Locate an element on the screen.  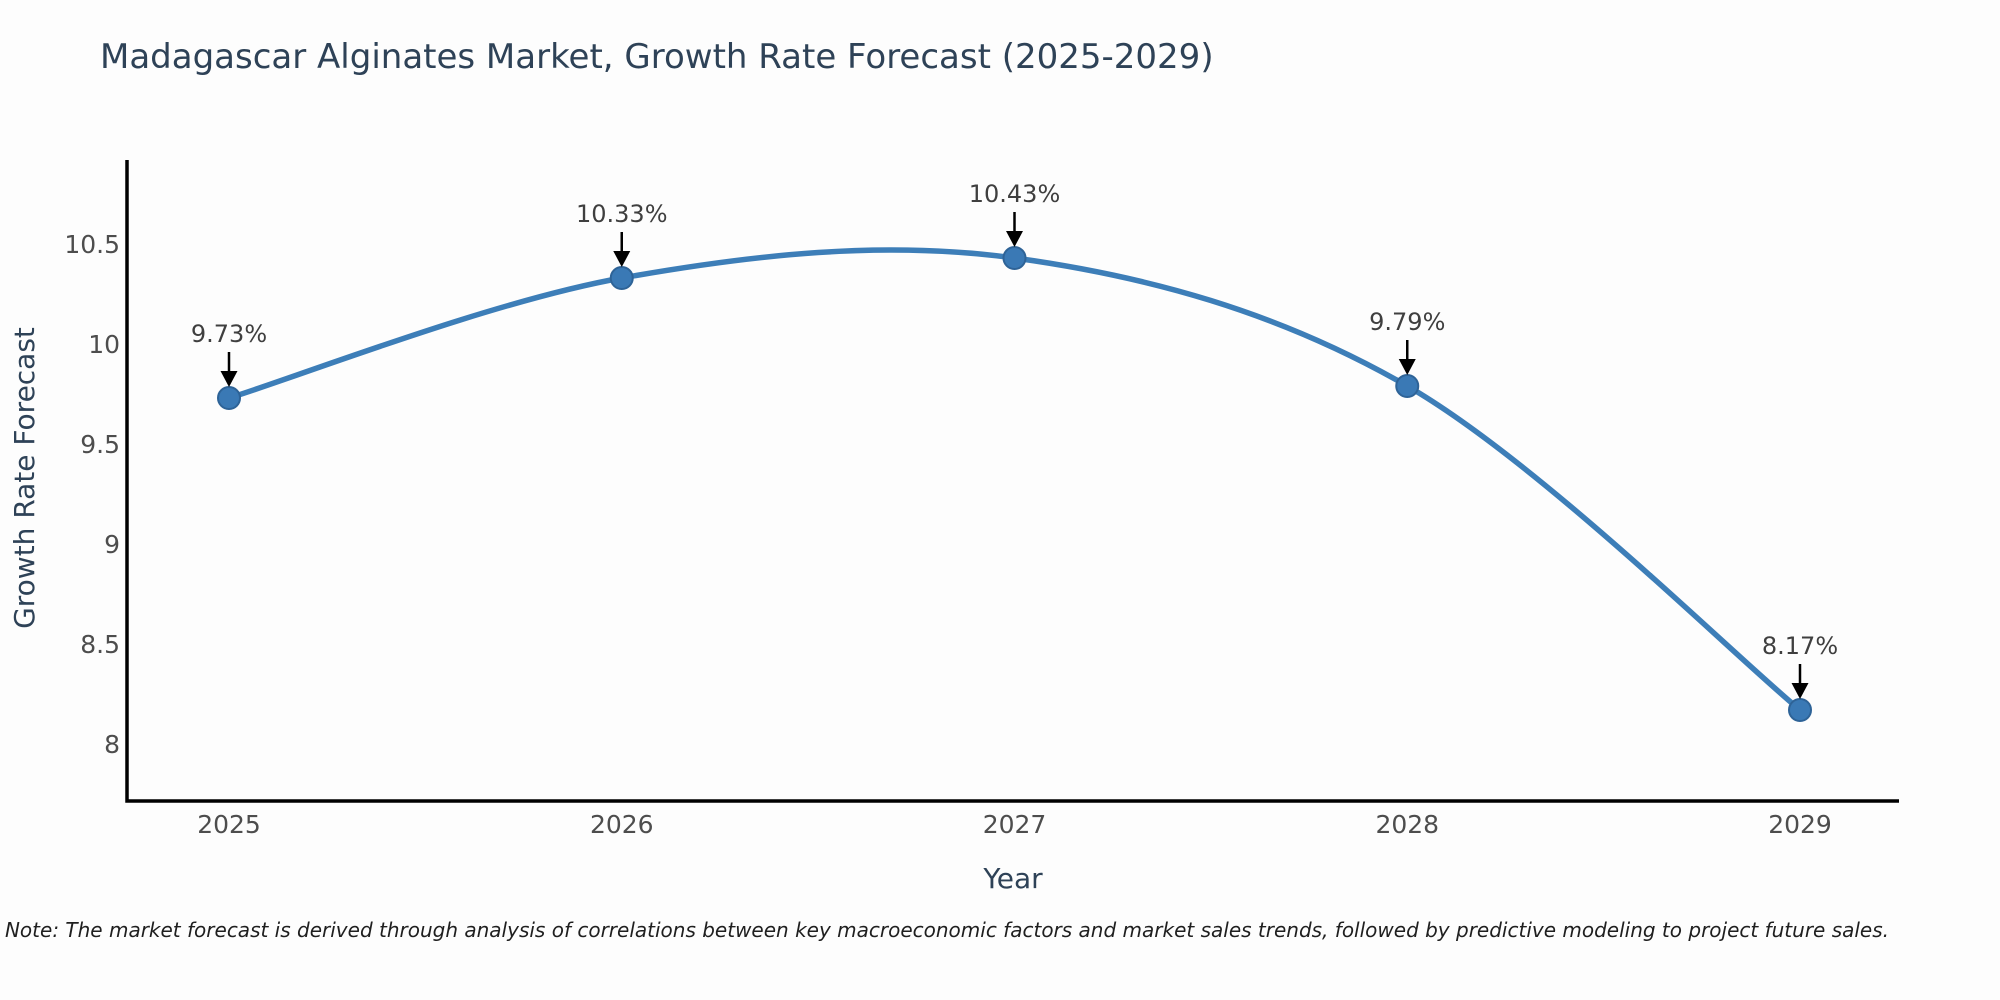
point-annotation-label: 10.43% is located at coordinates (1015, 194).